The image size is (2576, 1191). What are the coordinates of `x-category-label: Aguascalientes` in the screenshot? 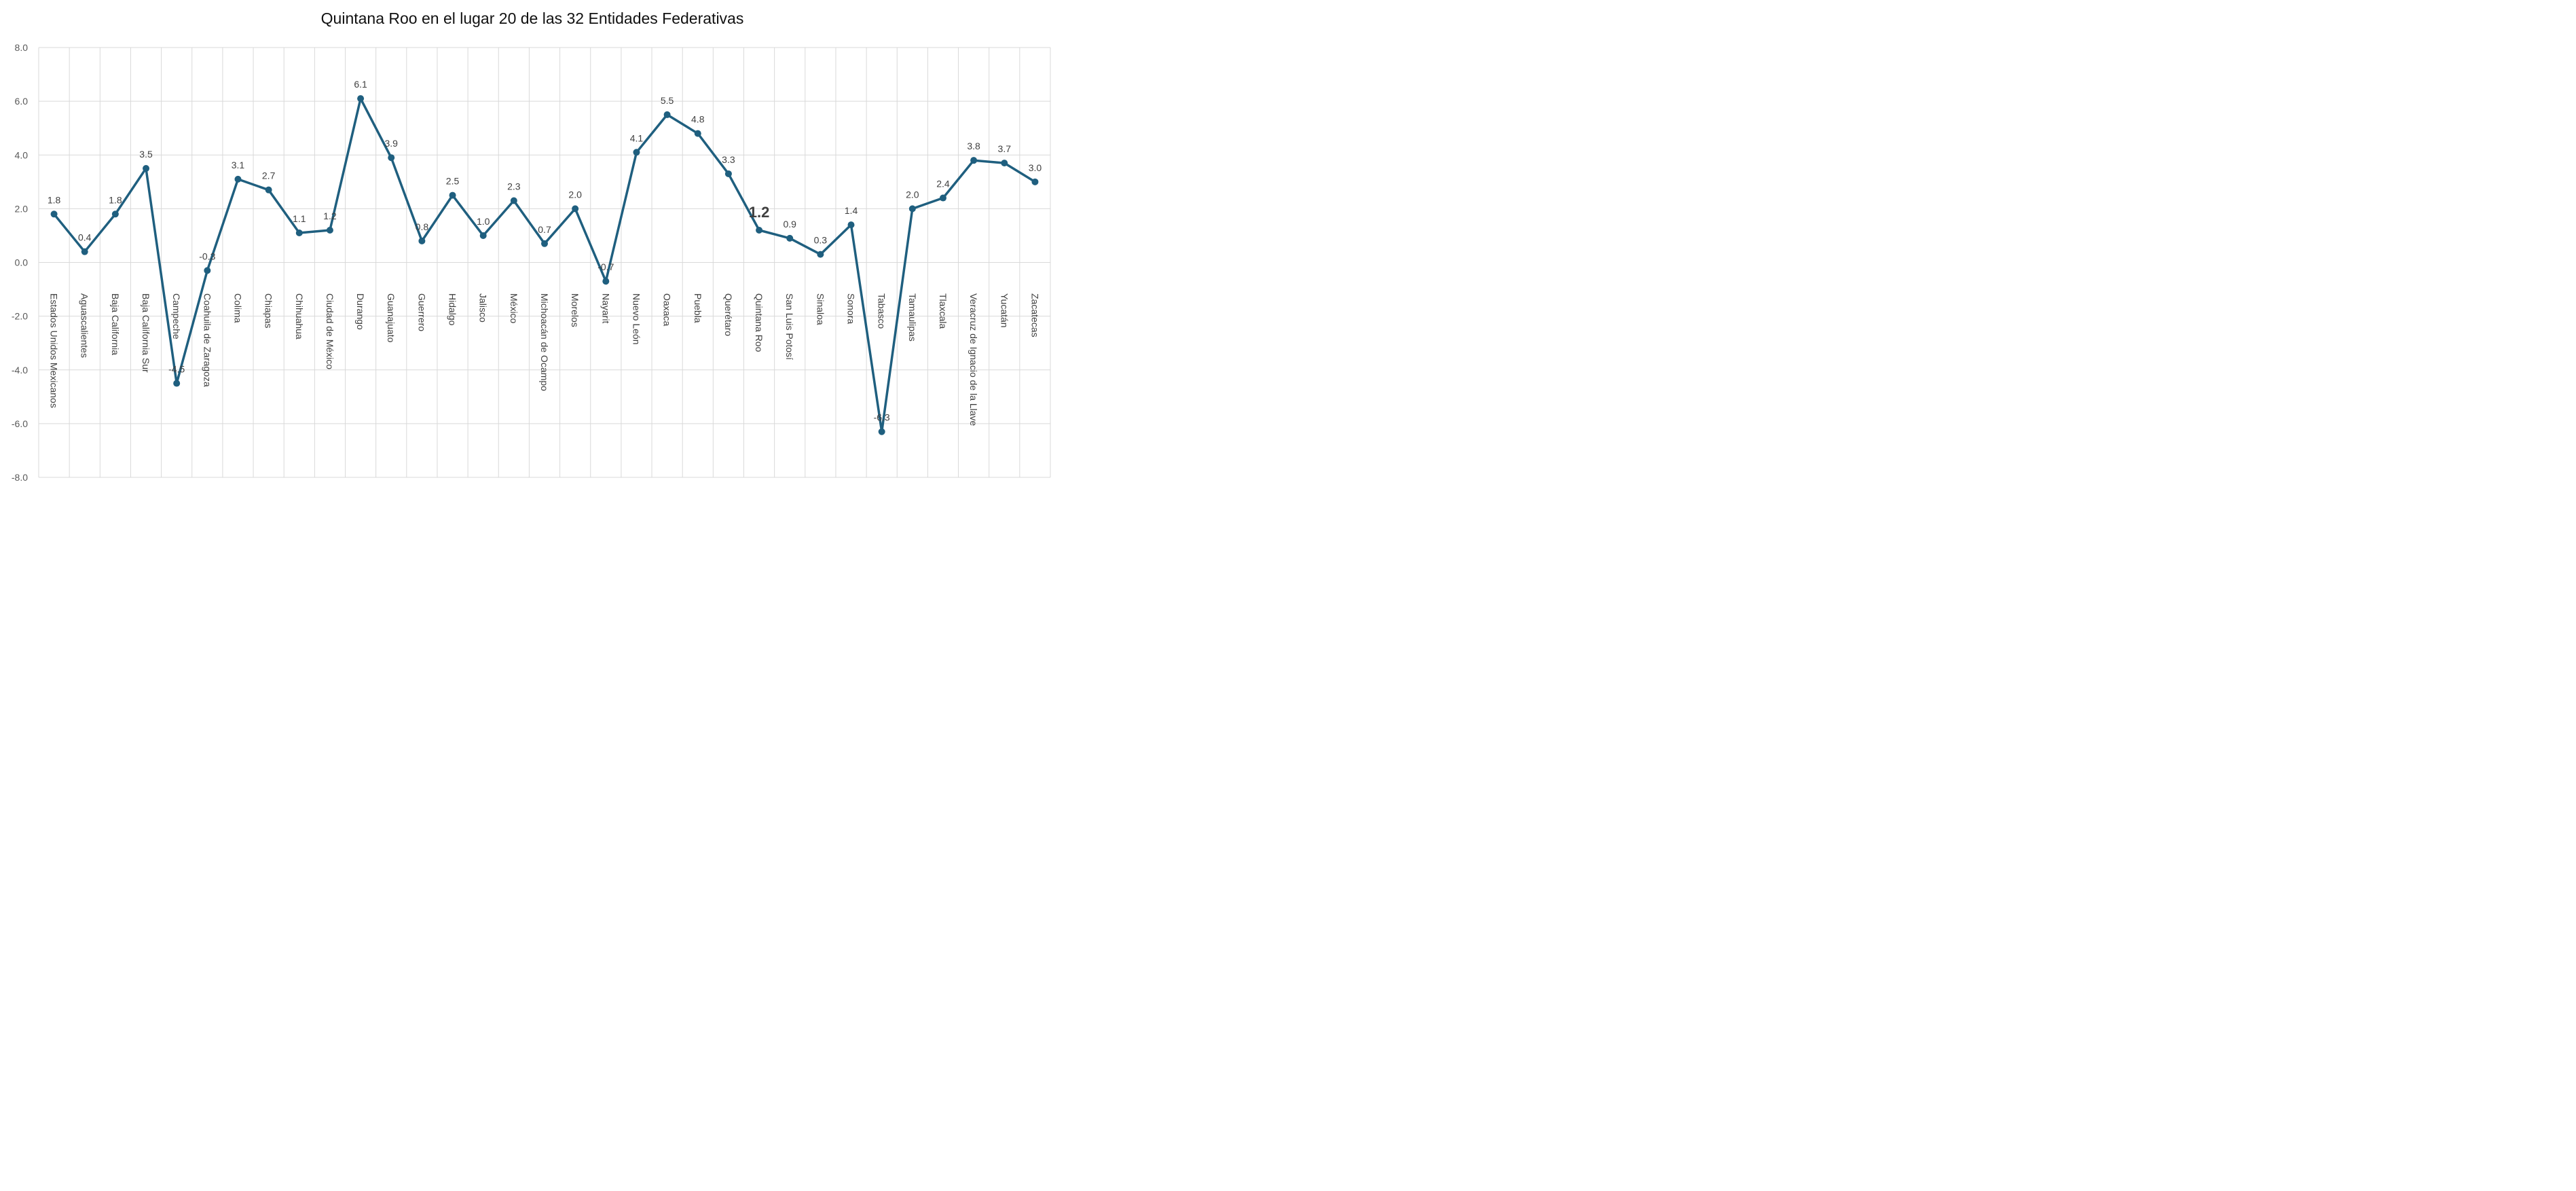 It's located at (84, 325).